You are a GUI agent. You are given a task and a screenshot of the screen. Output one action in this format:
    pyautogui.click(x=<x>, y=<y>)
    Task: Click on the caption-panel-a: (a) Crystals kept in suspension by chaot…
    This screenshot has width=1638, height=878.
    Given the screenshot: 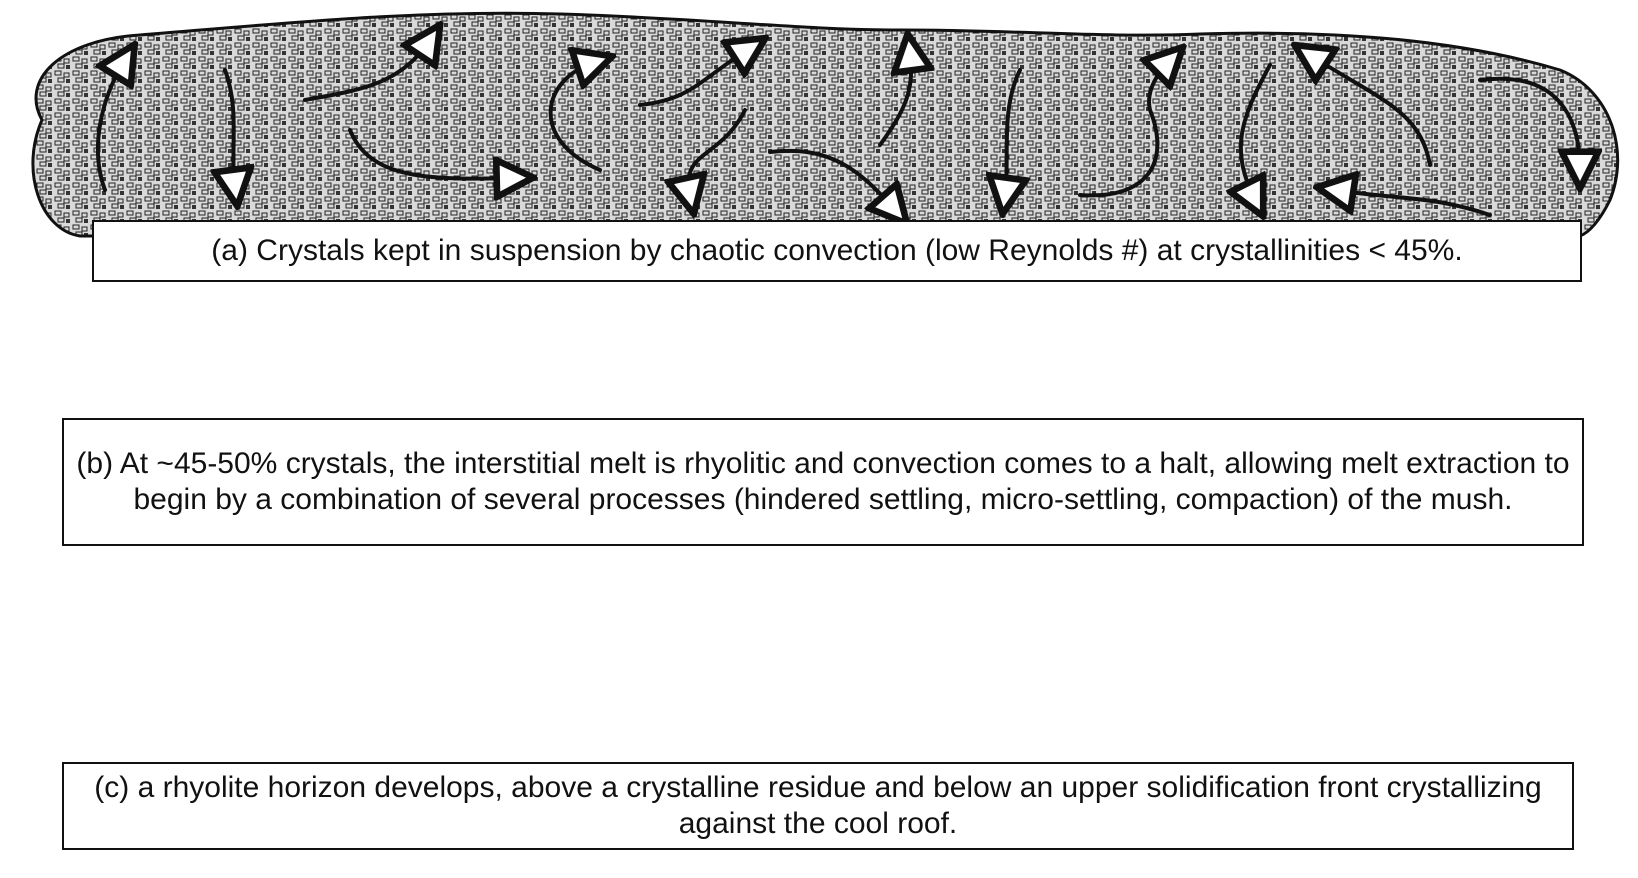 What is the action you would take?
    pyautogui.click(x=837, y=251)
    